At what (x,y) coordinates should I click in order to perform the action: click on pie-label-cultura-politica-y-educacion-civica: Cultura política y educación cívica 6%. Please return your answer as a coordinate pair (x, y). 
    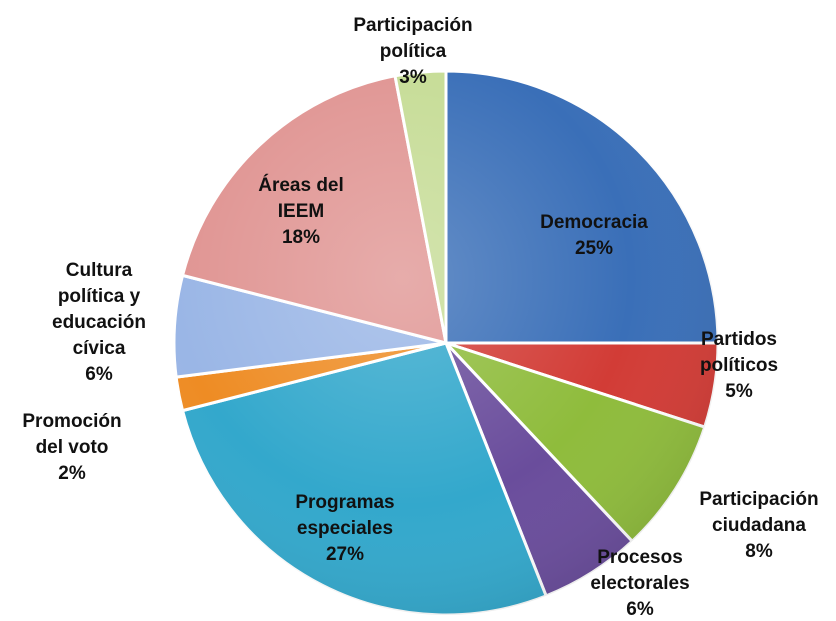
    Looking at the image, I should click on (99, 322).